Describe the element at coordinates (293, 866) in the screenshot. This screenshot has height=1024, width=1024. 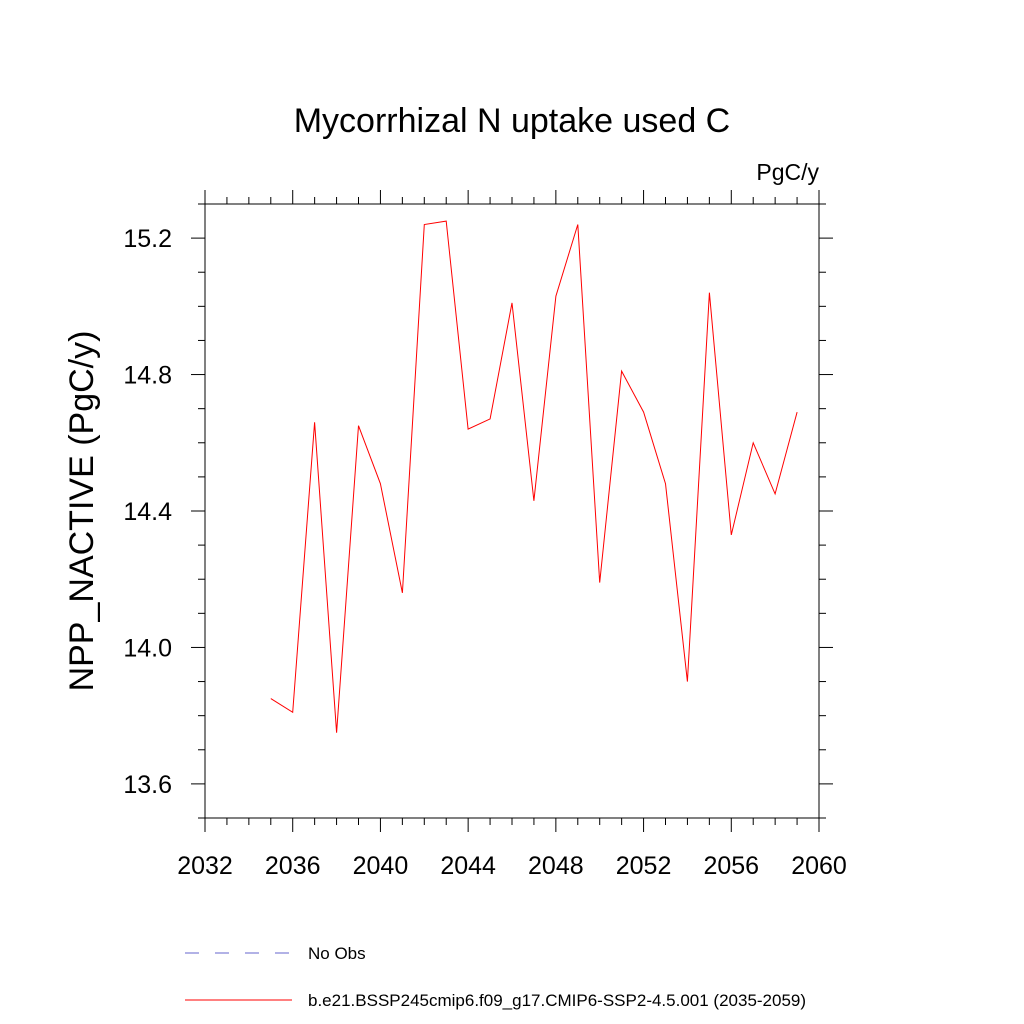
I see `x-tick-label: 2036` at that location.